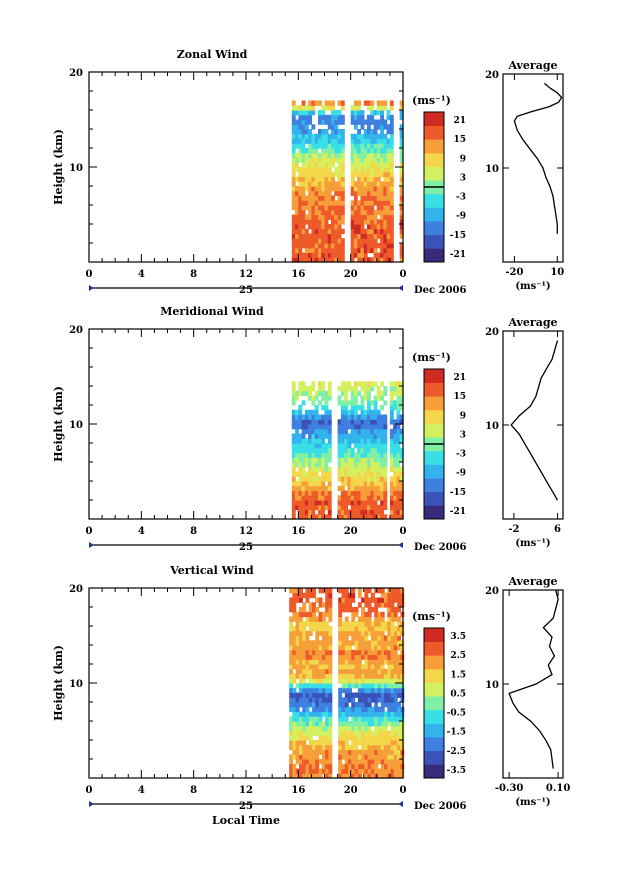  I want to click on y-tick-label: 20, so click(76, 73).